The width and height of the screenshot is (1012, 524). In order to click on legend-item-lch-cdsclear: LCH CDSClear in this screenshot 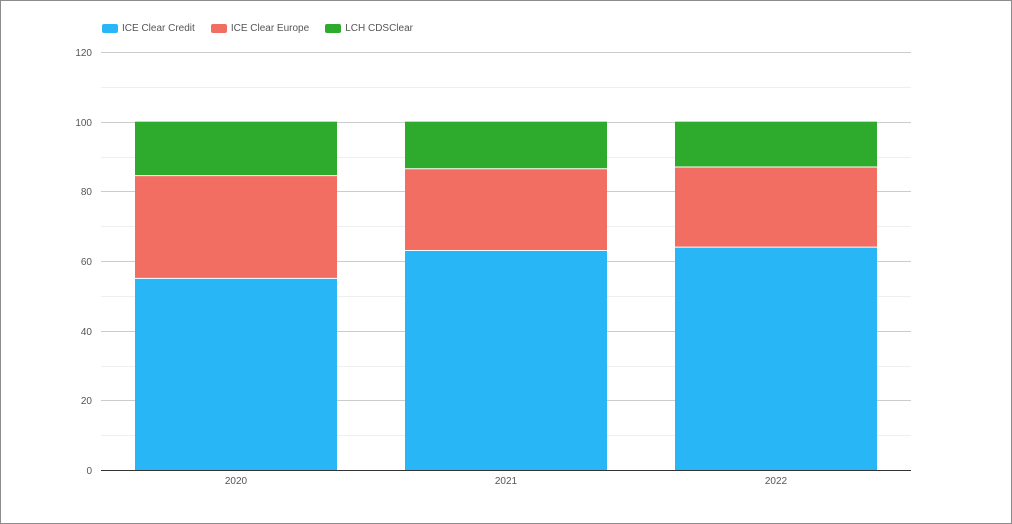, I will do `click(369, 28)`.